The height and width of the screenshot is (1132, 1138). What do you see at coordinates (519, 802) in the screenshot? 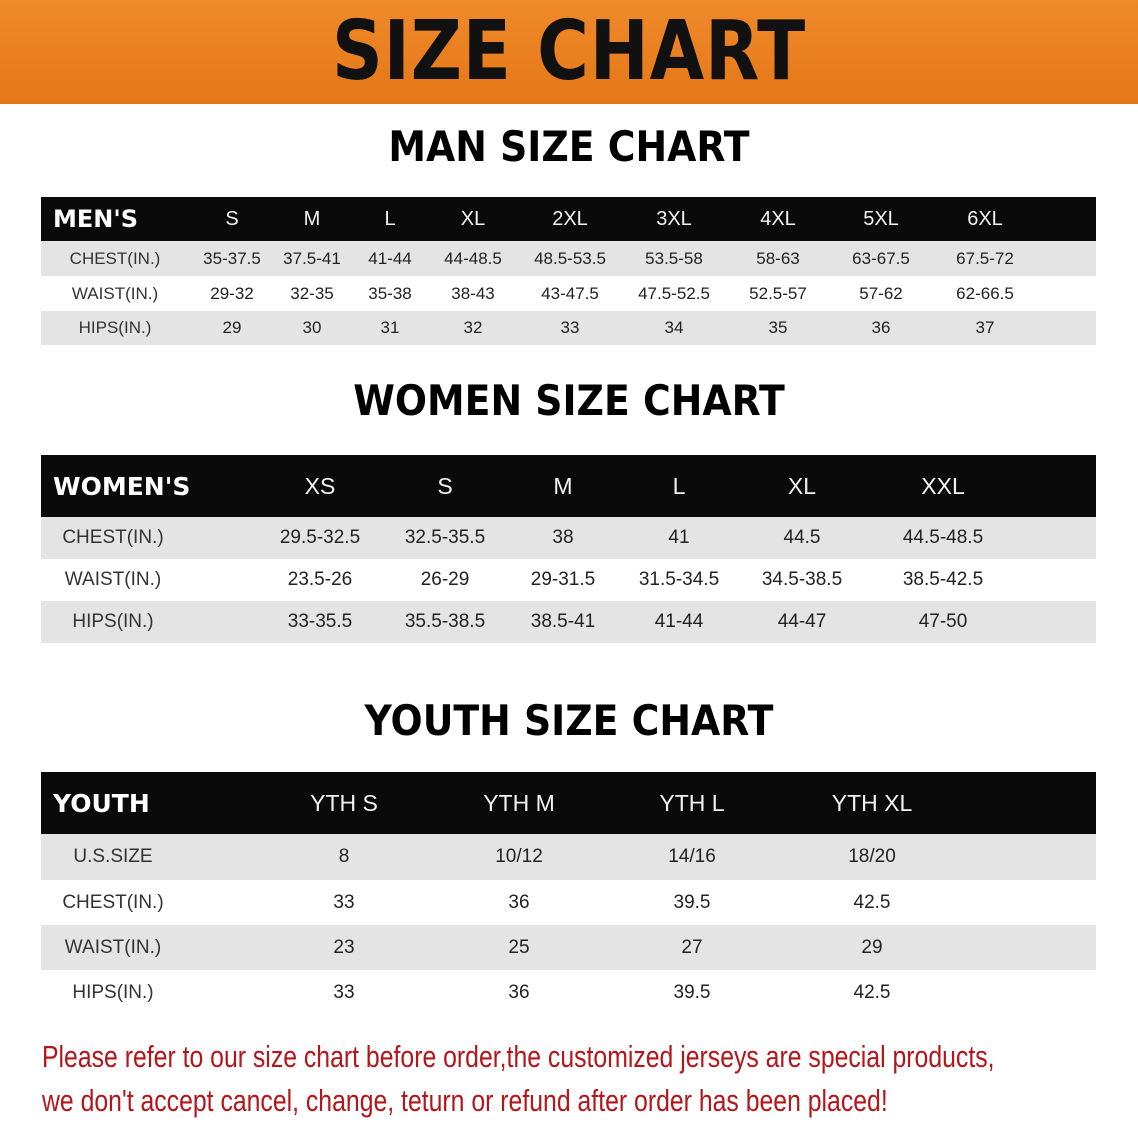
I see `size-column-header: YTH M` at bounding box center [519, 802].